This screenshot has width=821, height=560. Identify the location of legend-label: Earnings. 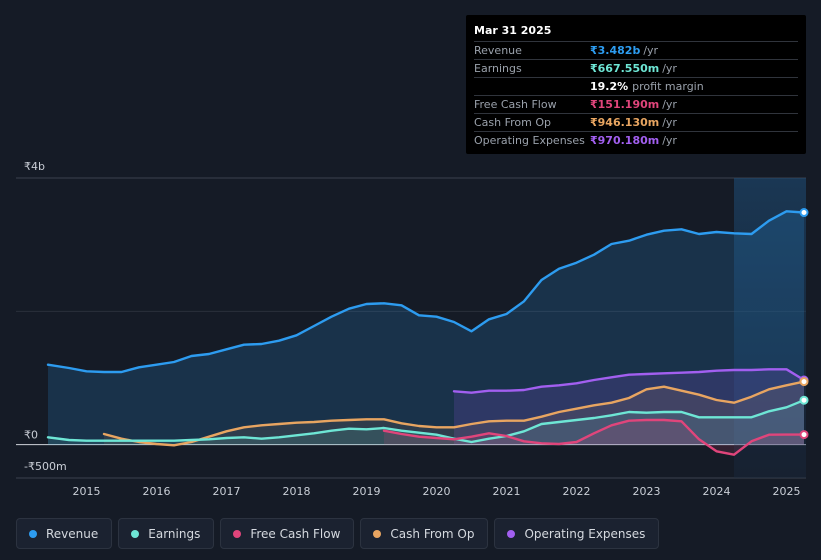
(174, 533).